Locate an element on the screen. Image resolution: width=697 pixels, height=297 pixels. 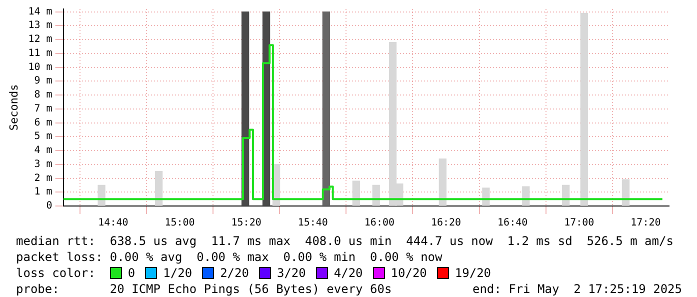
y-tick-label: 11 m is located at coordinates (40, 53).